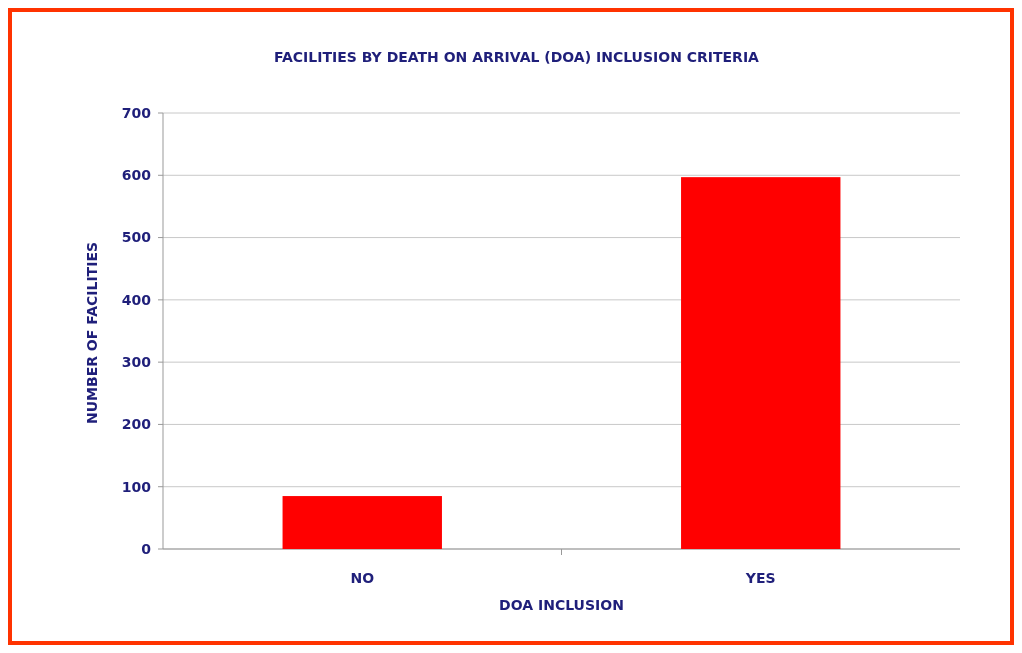 This screenshot has height=653, width=1022. I want to click on y-tick-label: 500, so click(136, 237).